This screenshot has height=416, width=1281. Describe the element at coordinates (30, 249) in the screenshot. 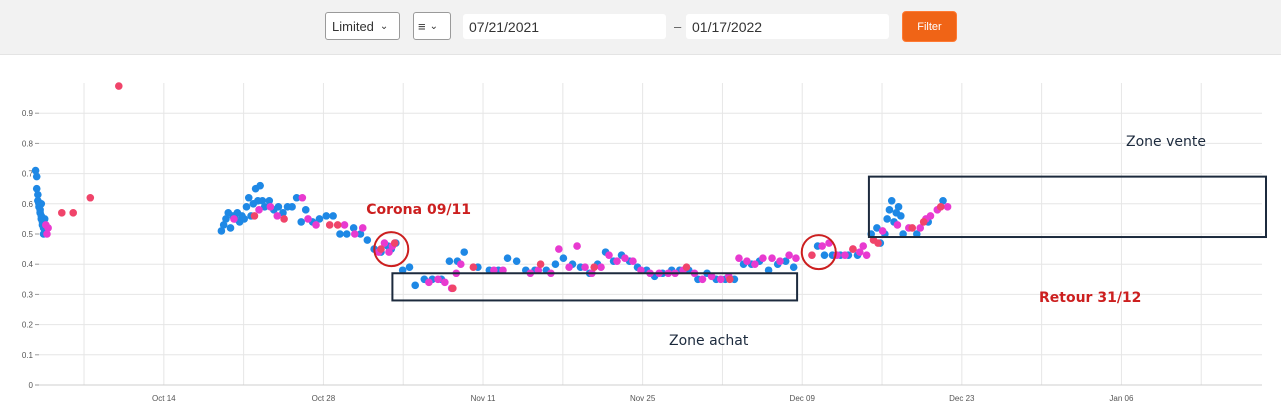

I see `y-axis: 0 0.1 0.2 0.3 0.4 0.5 0.6 0.7 0.8 0.9` at that location.